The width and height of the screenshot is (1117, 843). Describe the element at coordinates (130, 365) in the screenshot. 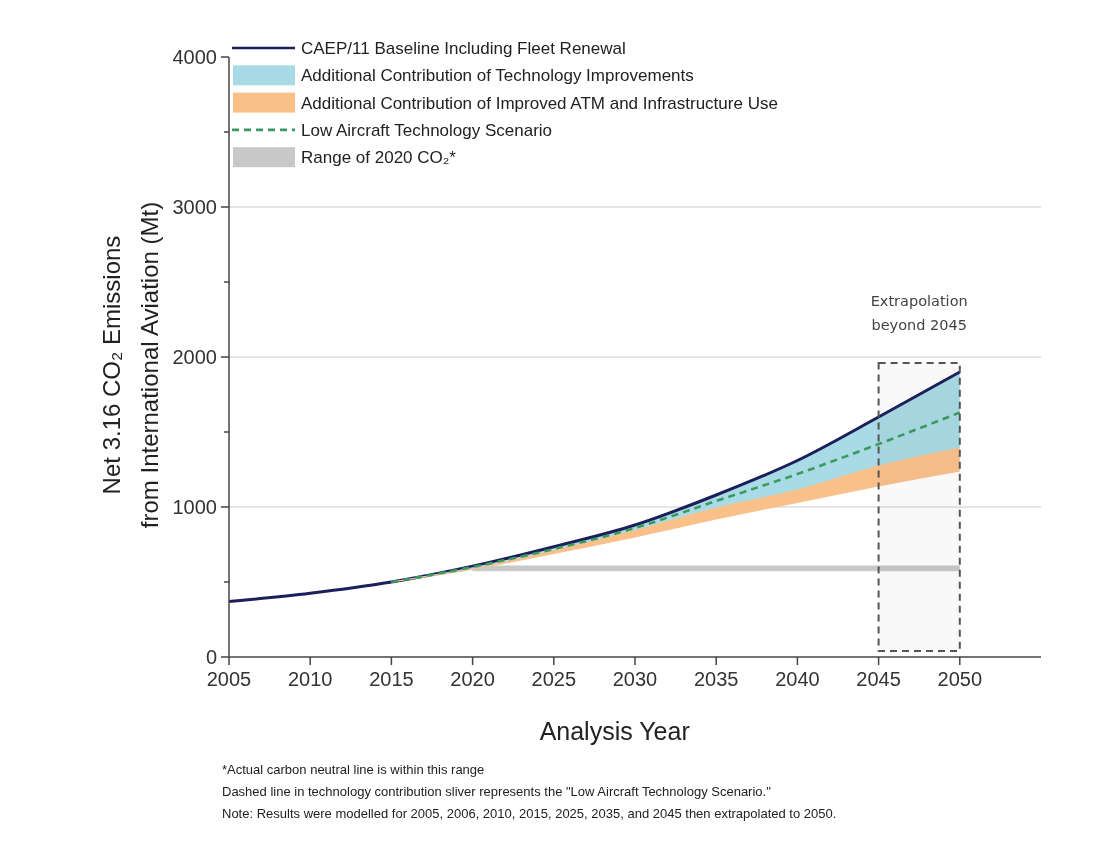

I see `y-axis-title: Net 3.16 CO₂ Emissions from International Aviation (Mt)` at that location.